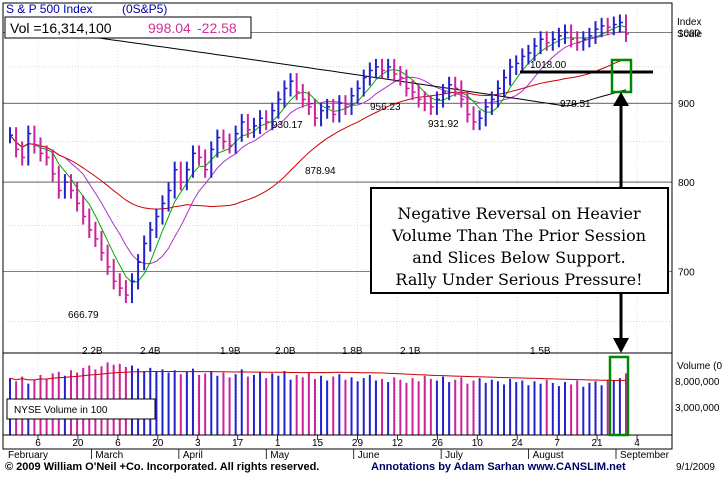 The image size is (722, 479). I want to click on price-tick-label: 1000, so click(689, 34).